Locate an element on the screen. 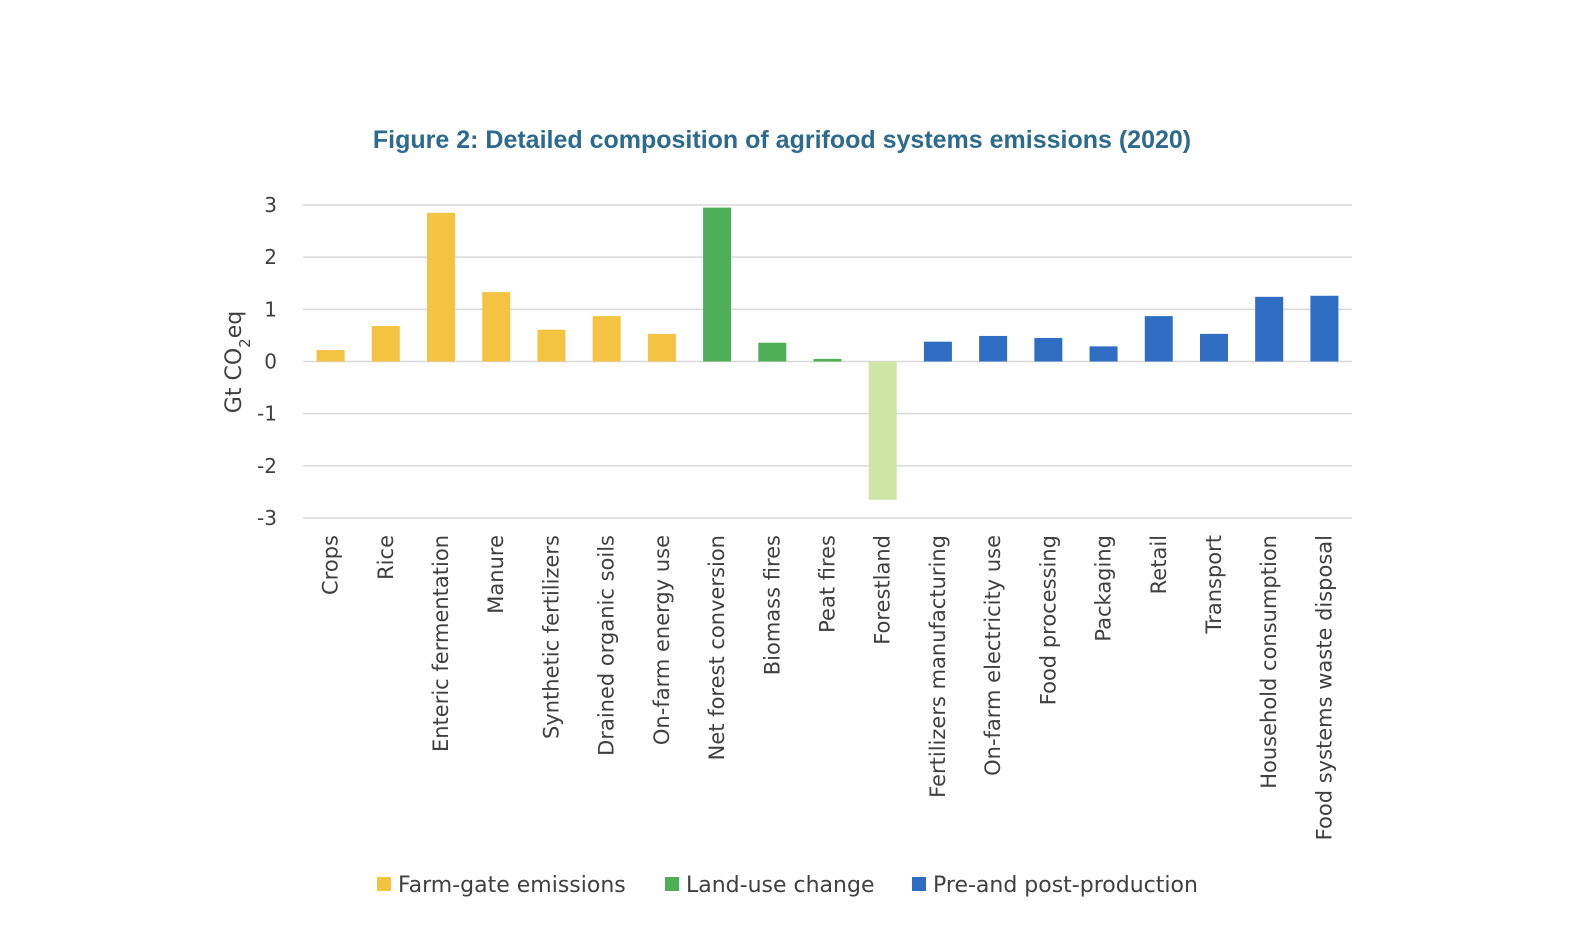 The width and height of the screenshot is (1582, 944). x-category-label: Forestland is located at coordinates (883, 590).